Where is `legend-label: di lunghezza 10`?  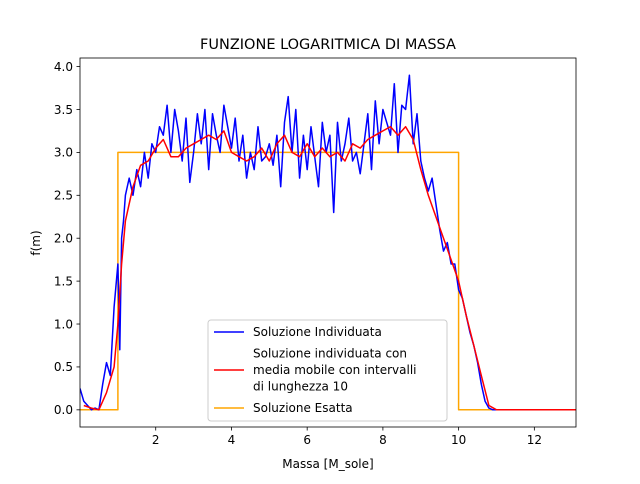
legend-label: di lunghezza 10 is located at coordinates (300, 387).